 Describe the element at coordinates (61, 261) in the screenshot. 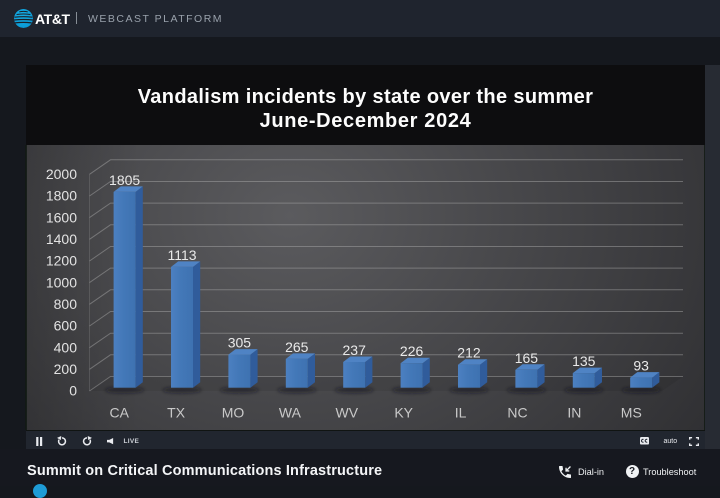

I see `svg-text: 1200` at that location.